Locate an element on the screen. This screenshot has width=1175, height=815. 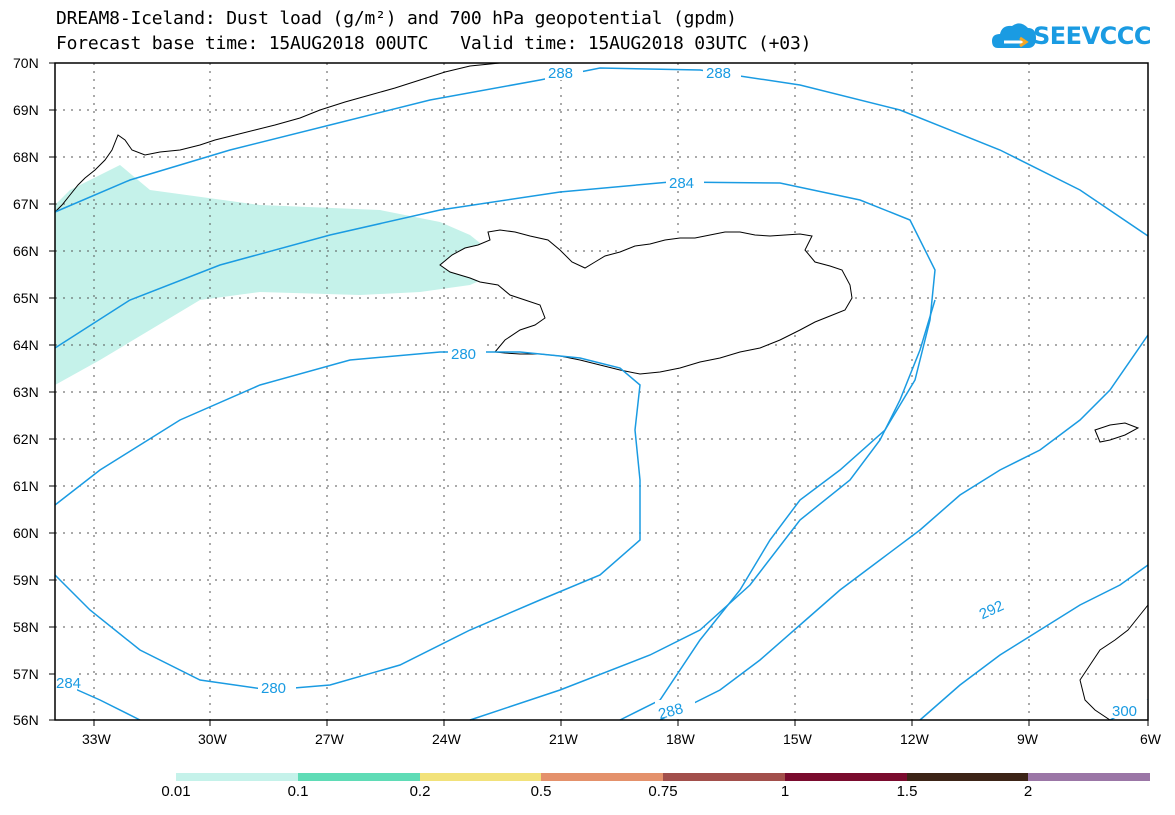
lat-label: 69N is located at coordinates (26, 110).